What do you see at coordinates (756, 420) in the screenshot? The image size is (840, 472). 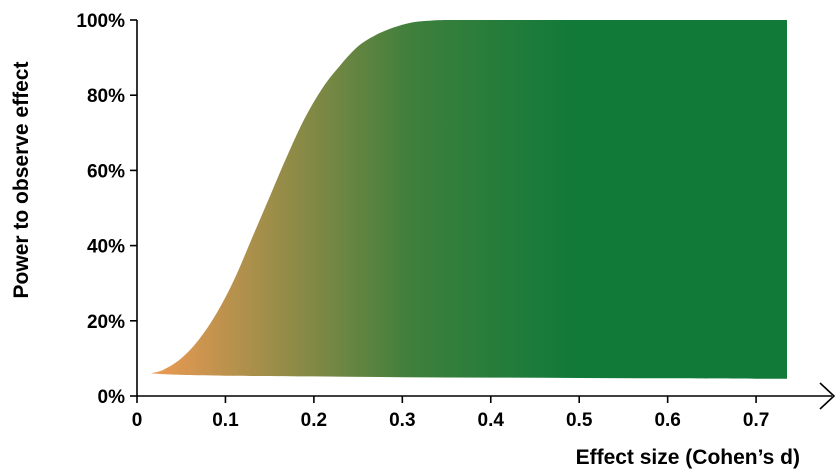 I see `x-tick-label: 0.7` at bounding box center [756, 420].